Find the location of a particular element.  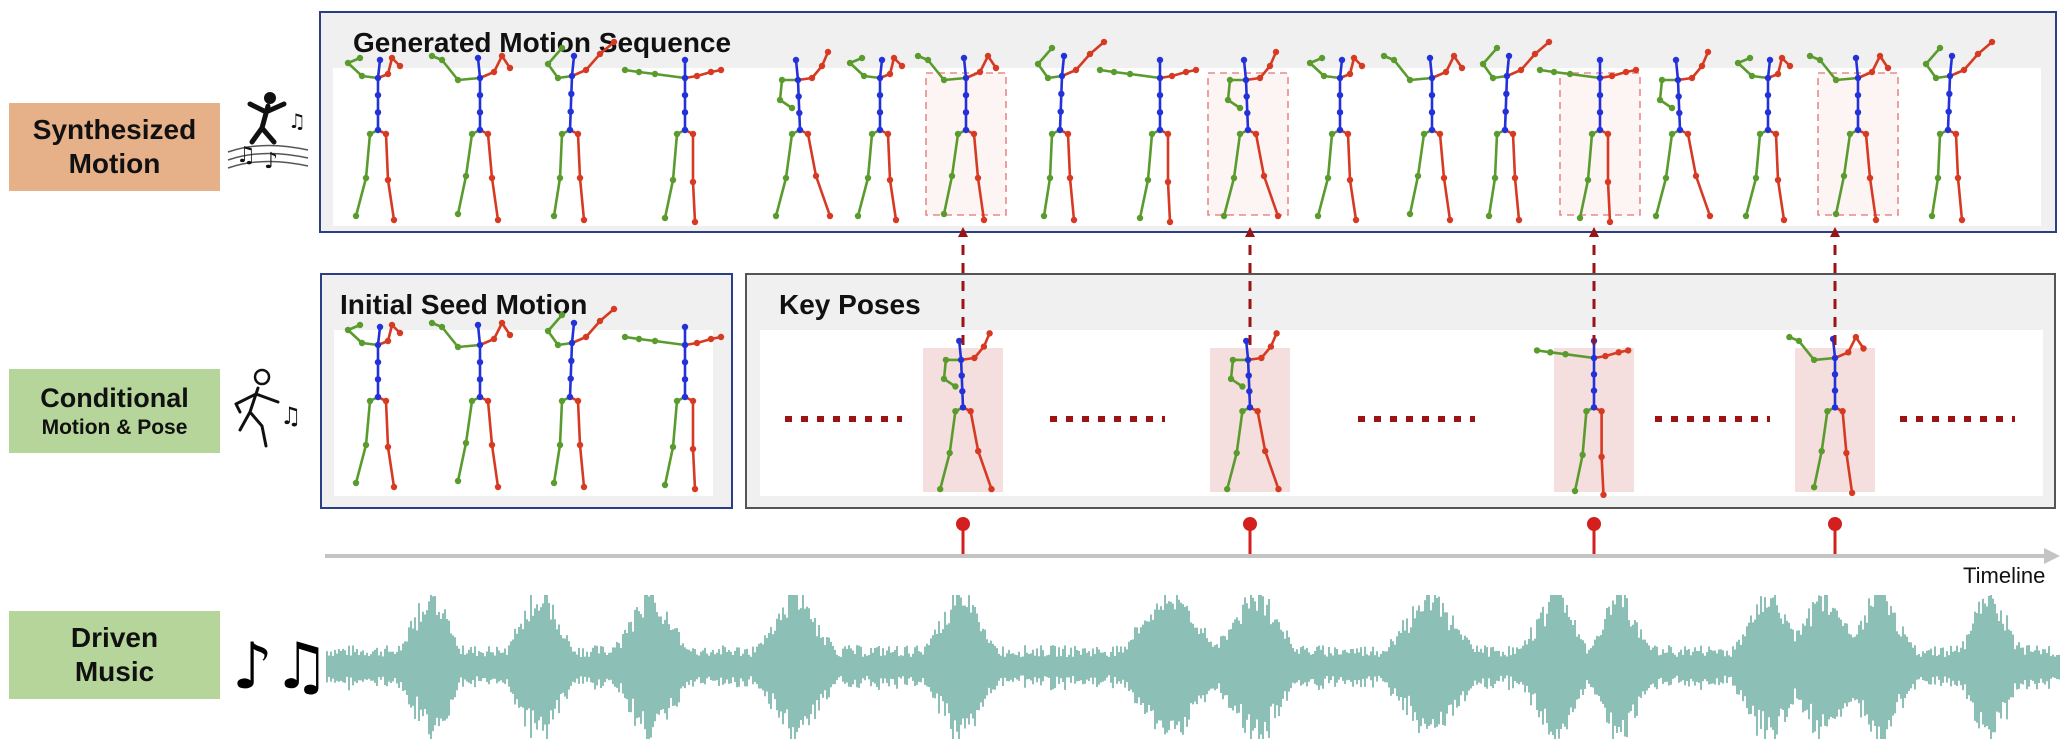

music-notes-icon: ♪♫ is located at coordinates (281, 667).